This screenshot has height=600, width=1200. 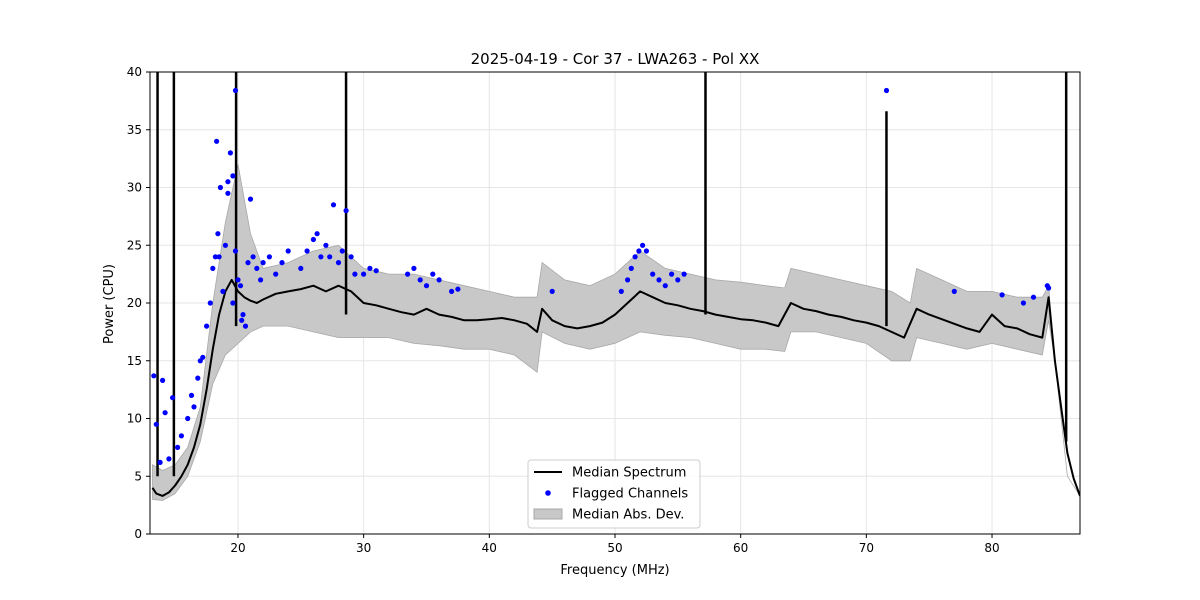 I want to click on x-axis-label: Frequency (MHz), so click(x=614, y=570).